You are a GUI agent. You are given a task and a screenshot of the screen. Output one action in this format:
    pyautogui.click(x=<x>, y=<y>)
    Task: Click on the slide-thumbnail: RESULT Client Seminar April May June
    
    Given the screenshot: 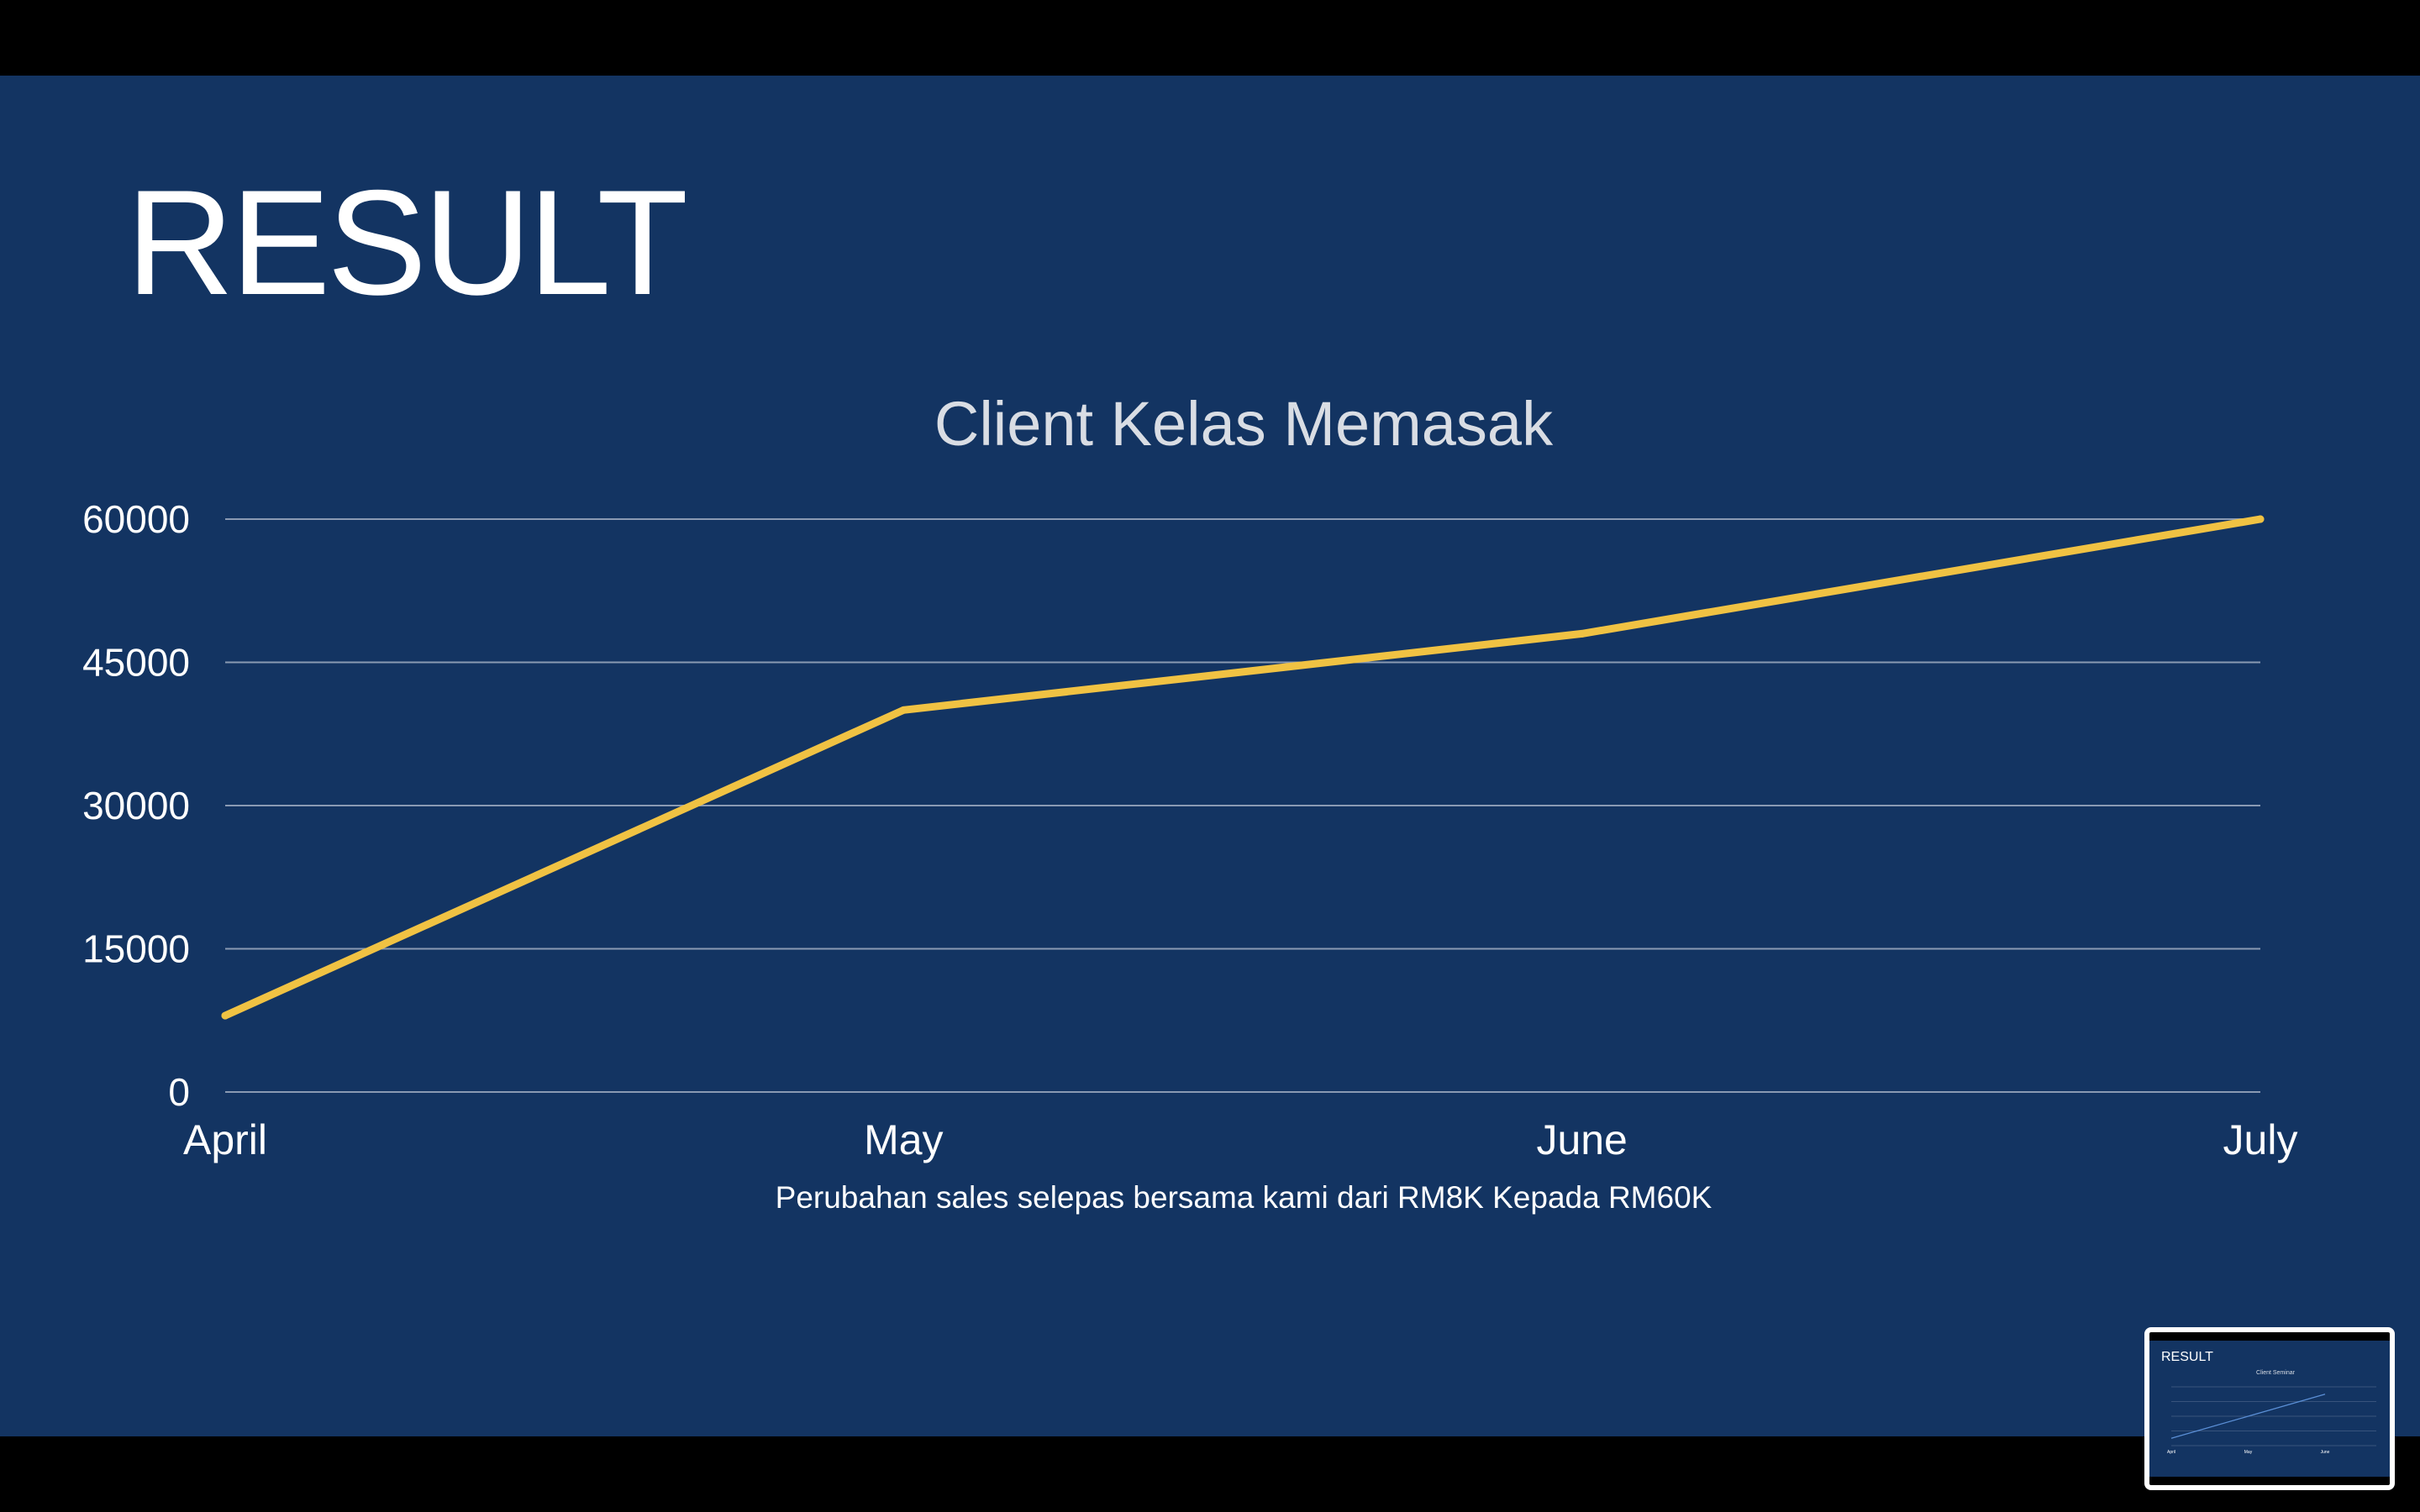 What is the action you would take?
    pyautogui.click(x=2269, y=1408)
    